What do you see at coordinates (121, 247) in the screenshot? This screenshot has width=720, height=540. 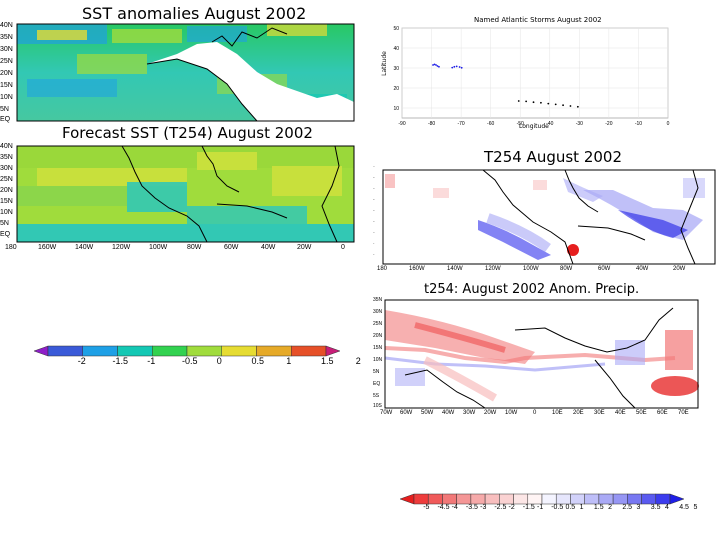 I see `lon-tick: 120W` at bounding box center [121, 247].